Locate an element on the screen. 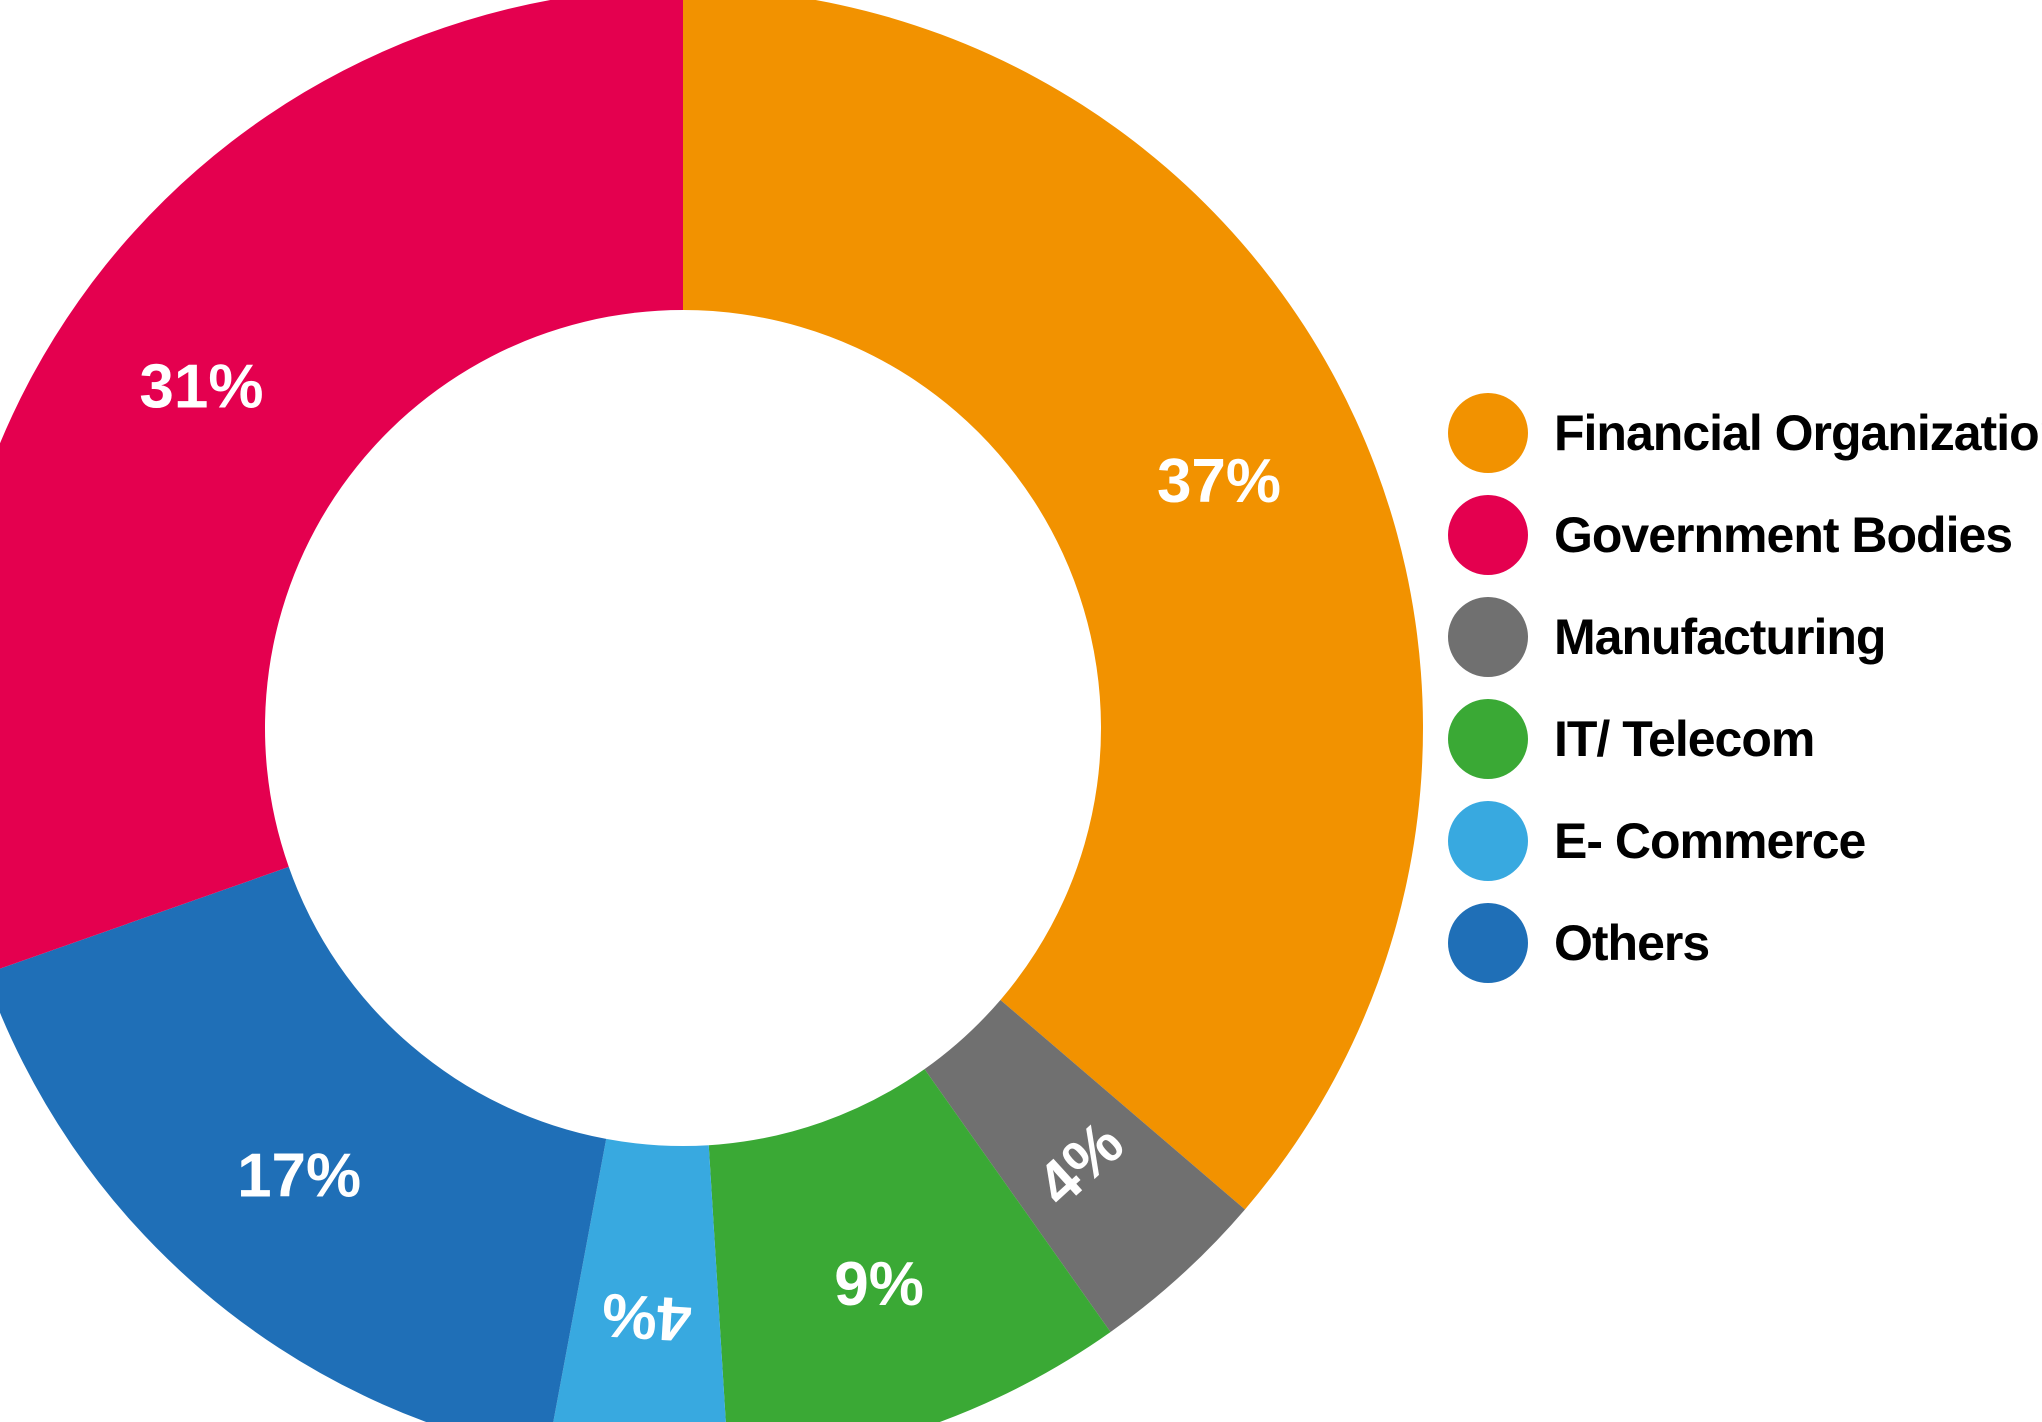  legend-item-manufacturing: Manufacturing is located at coordinates (1745, 637).